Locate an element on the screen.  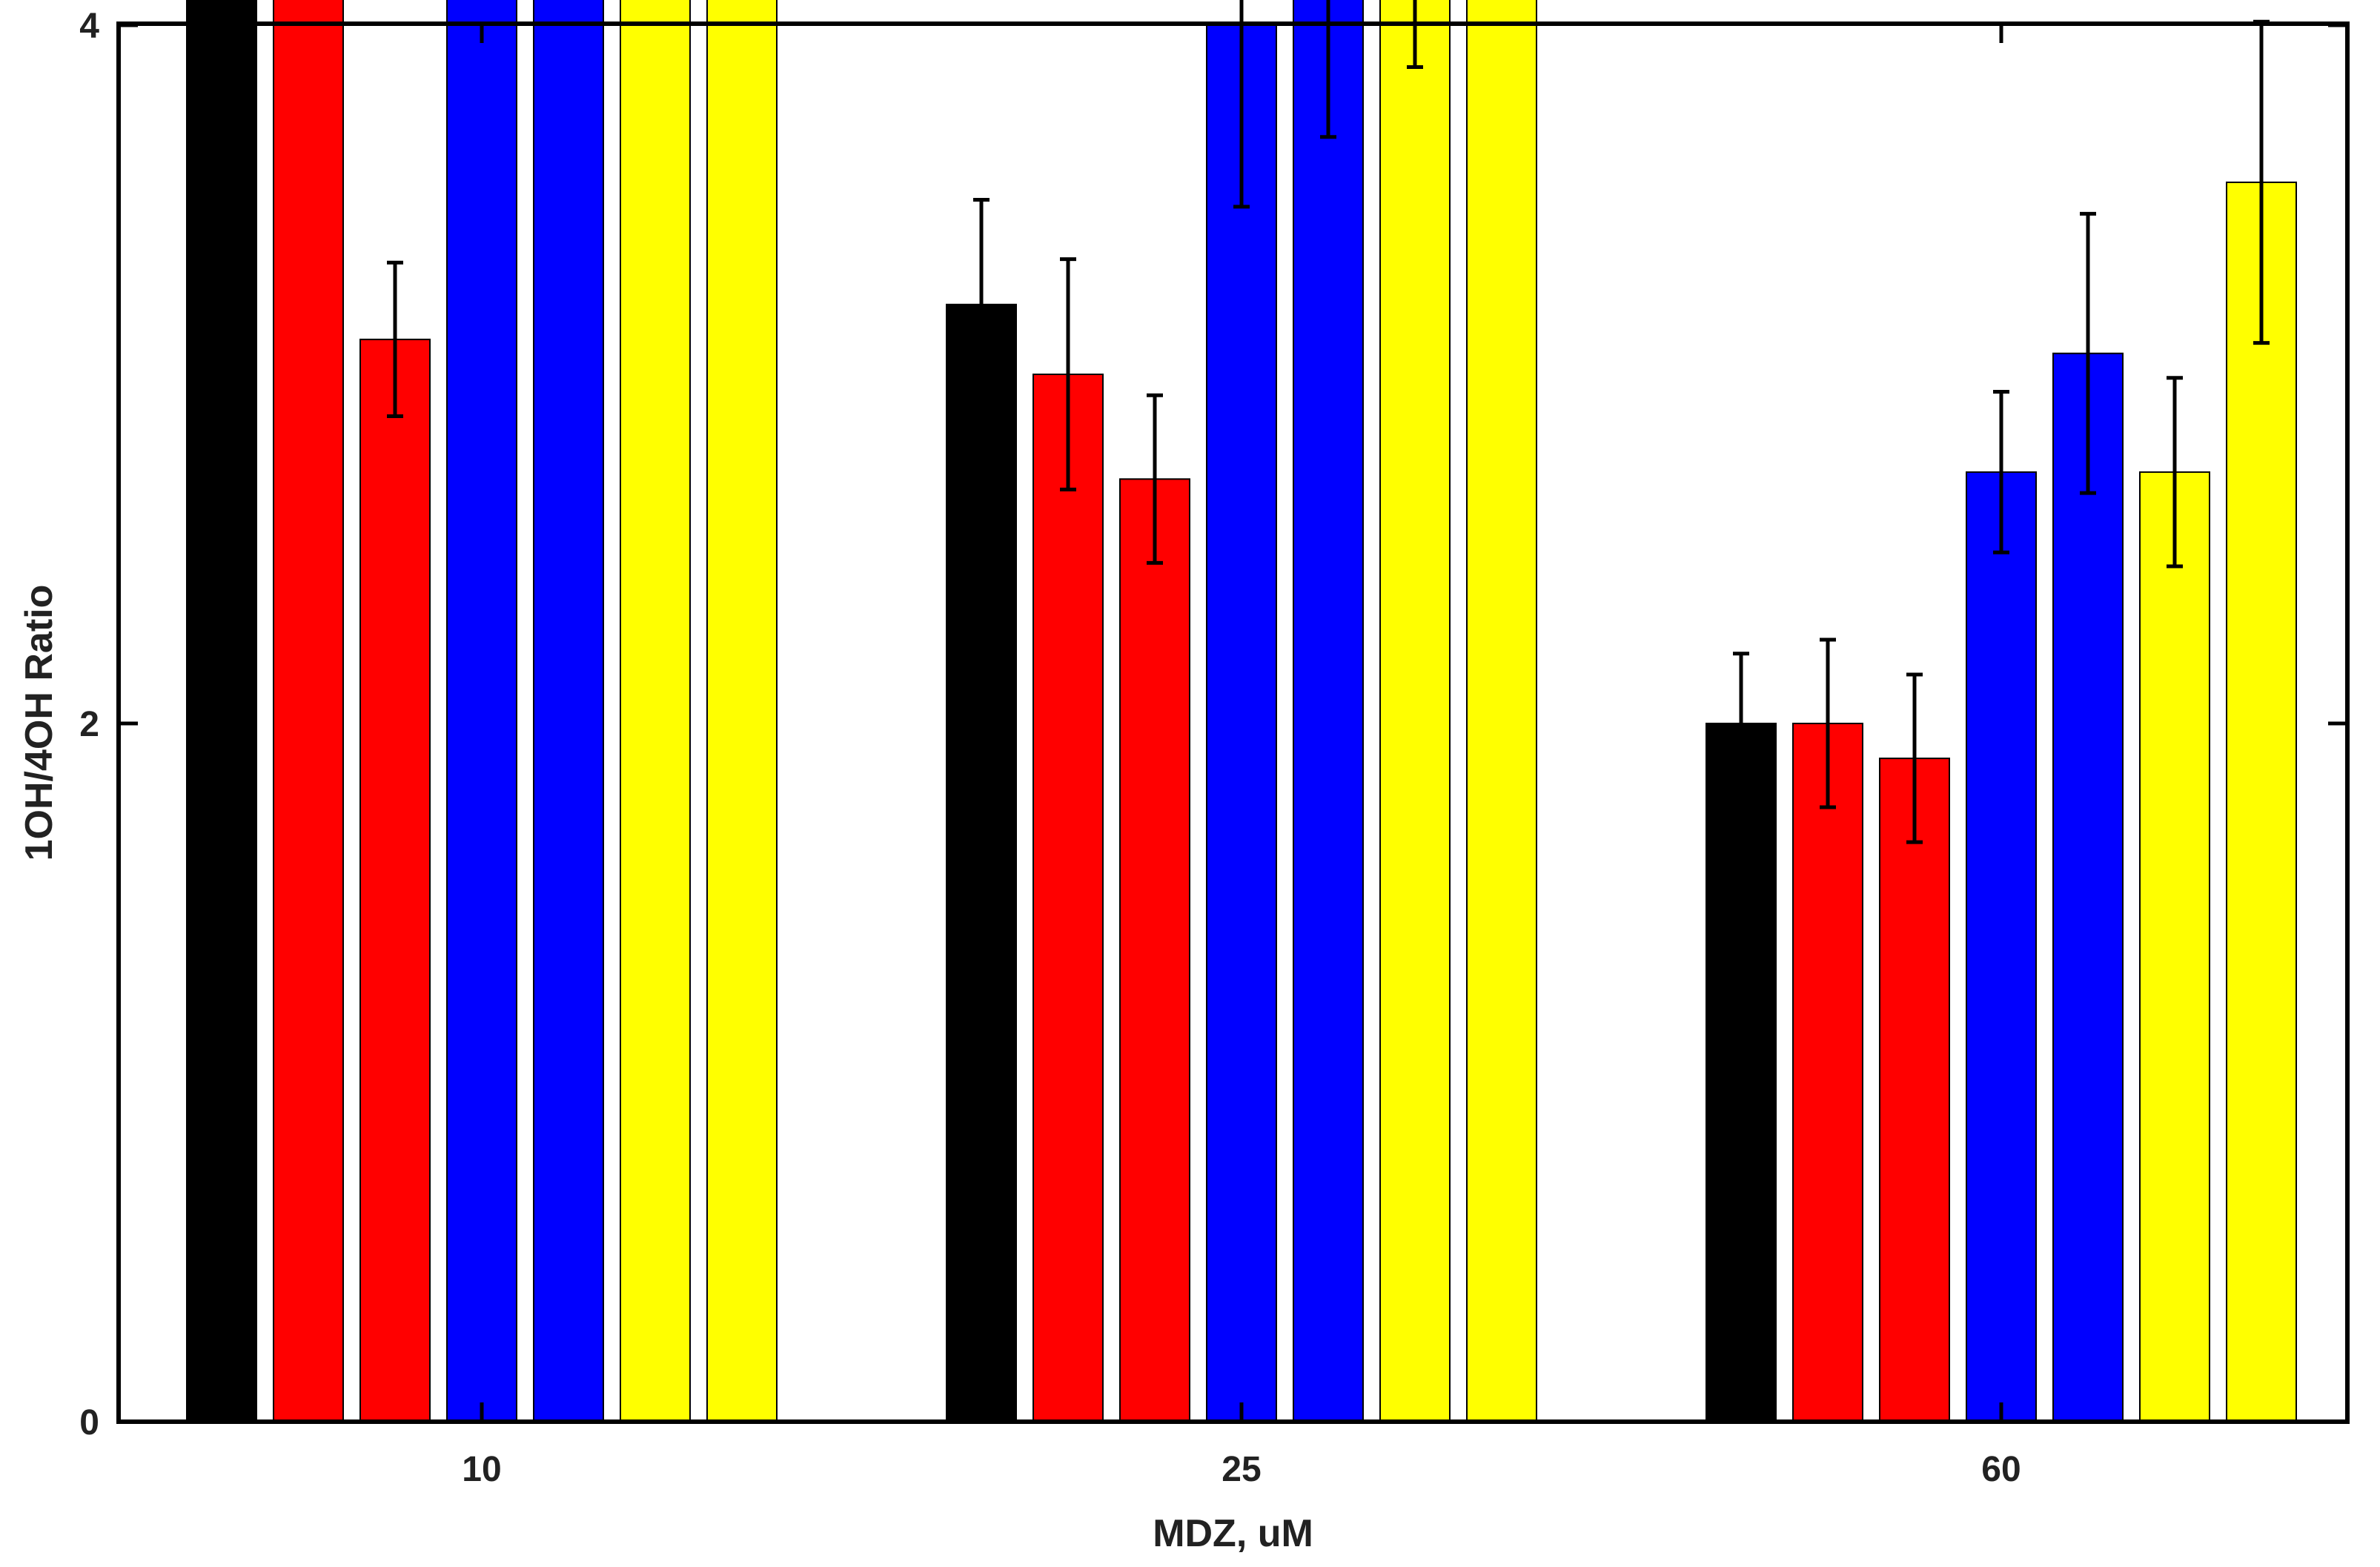
y-tick-label-0: 0 is located at coordinates (89, 1422).